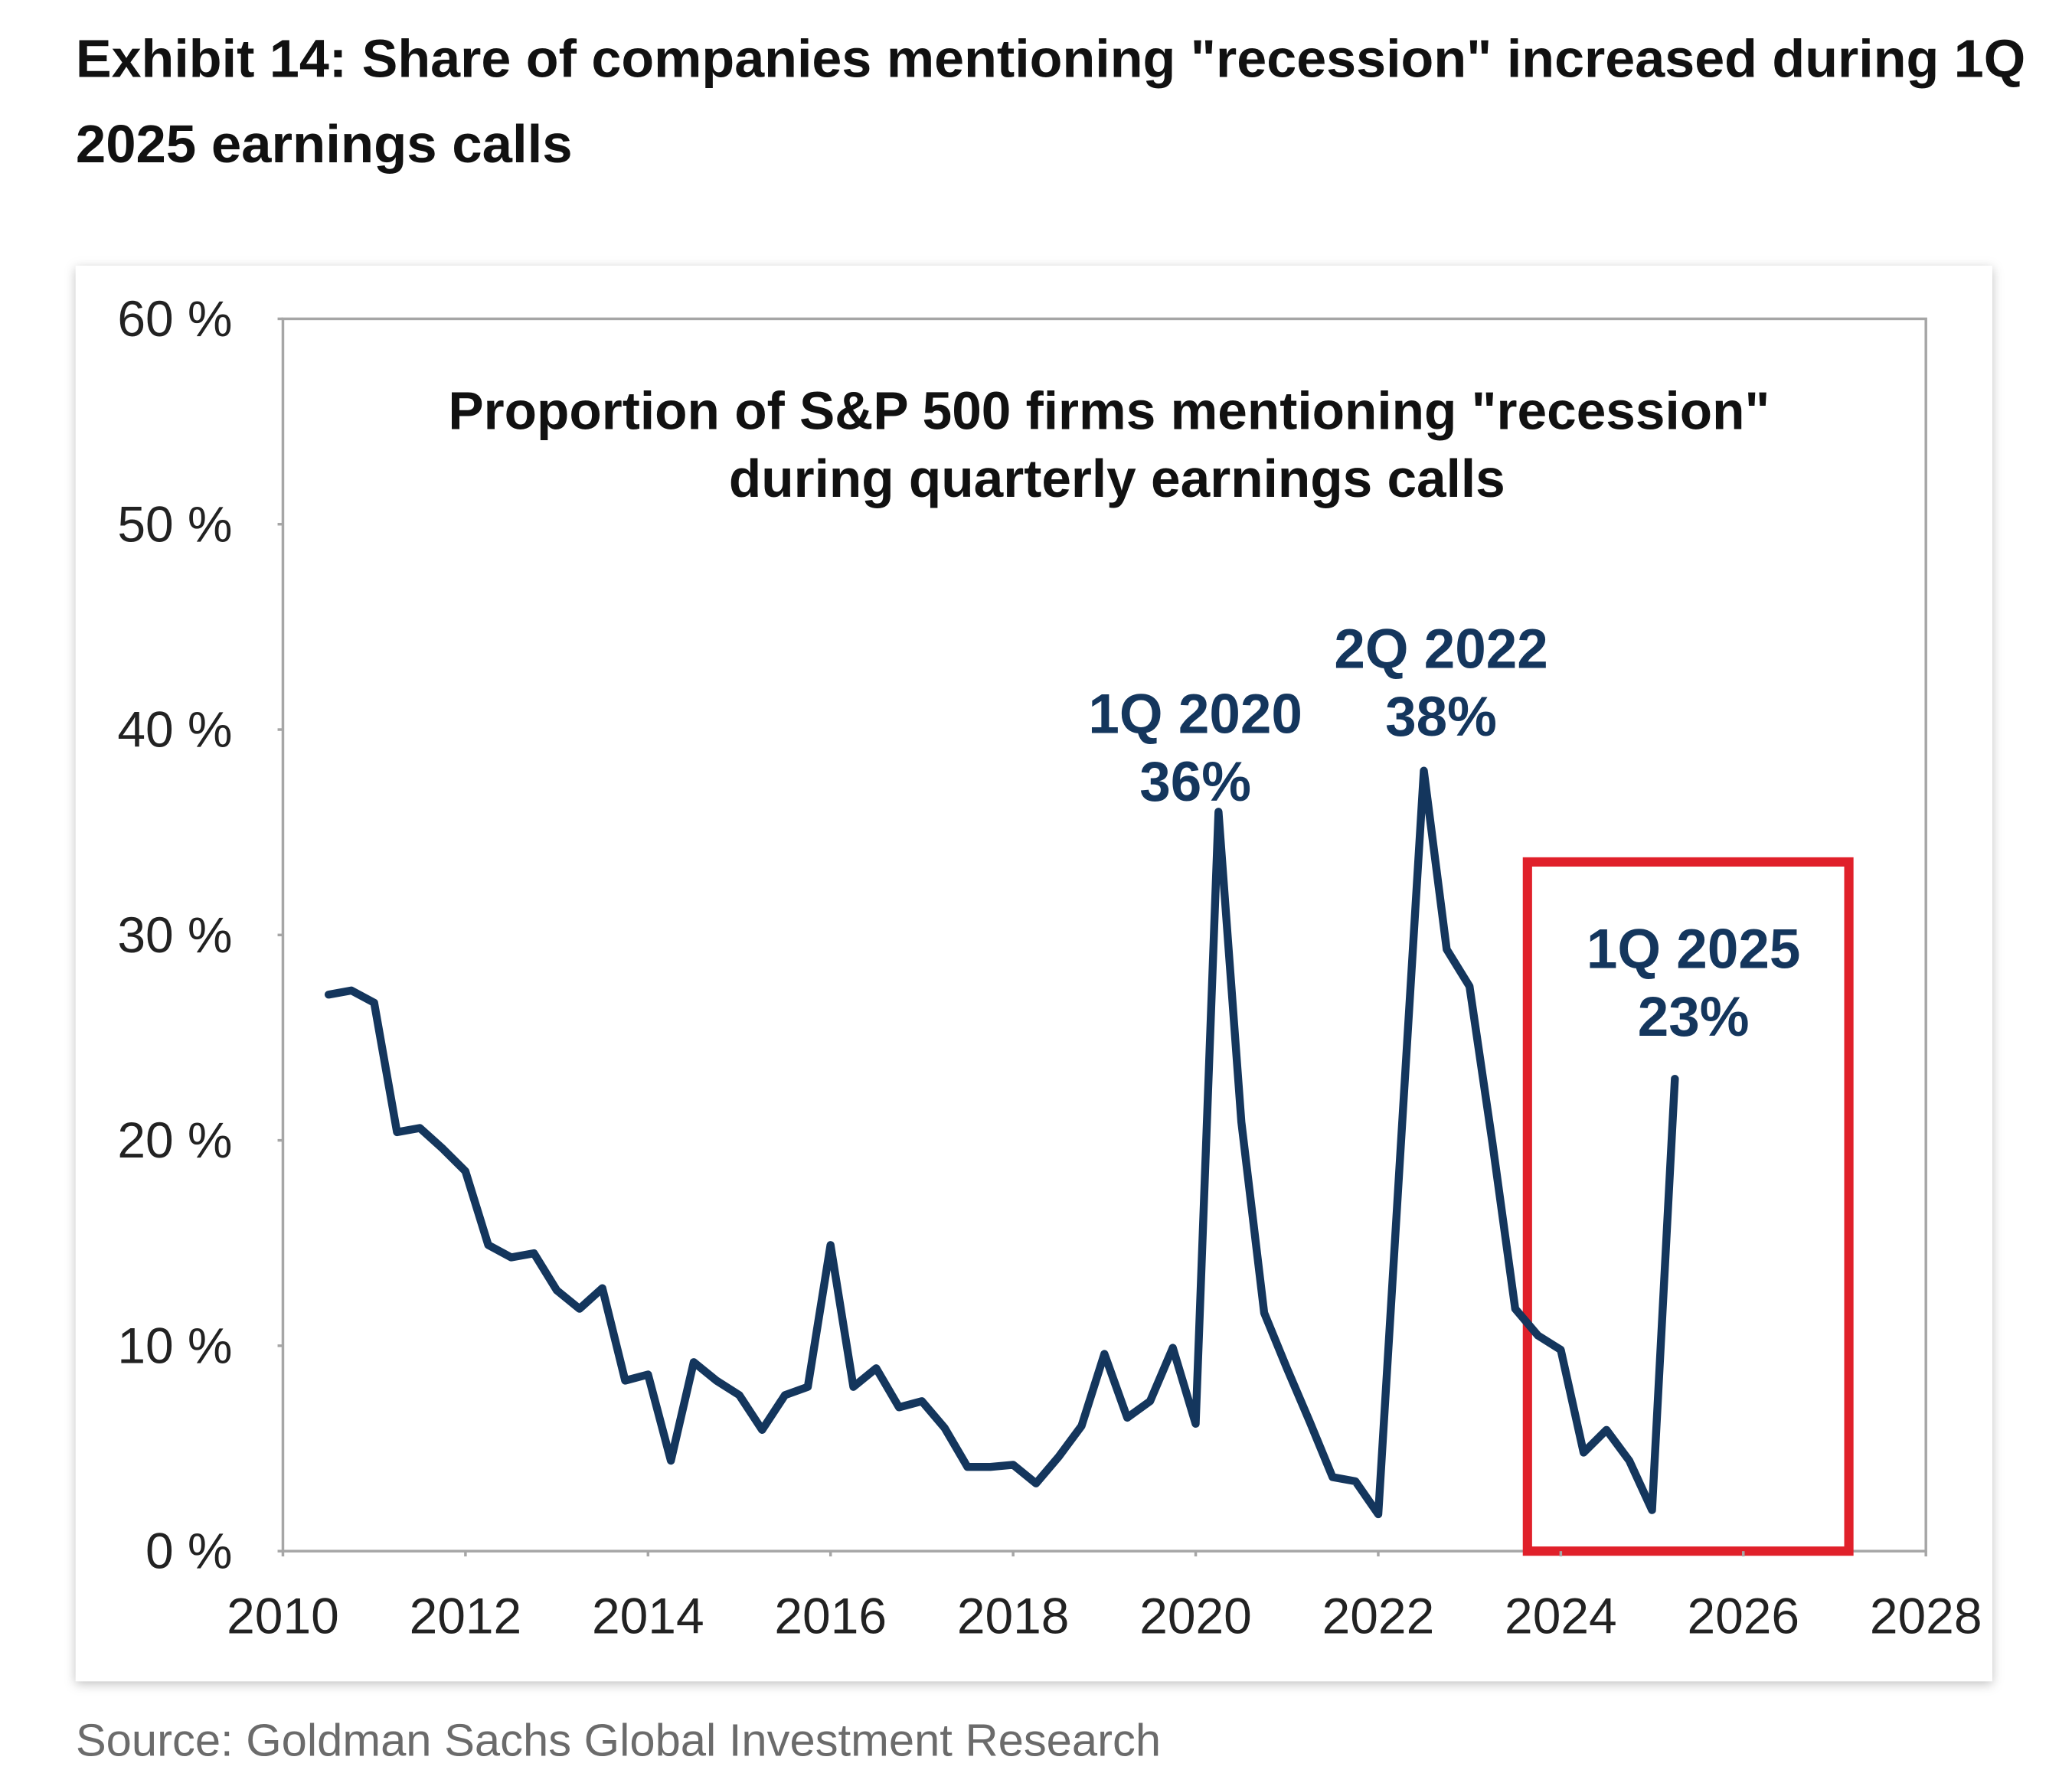 The height and width of the screenshot is (1773, 2072). Describe the element at coordinates (1195, 715) in the screenshot. I see `annotation: 1Q 2020` at that location.